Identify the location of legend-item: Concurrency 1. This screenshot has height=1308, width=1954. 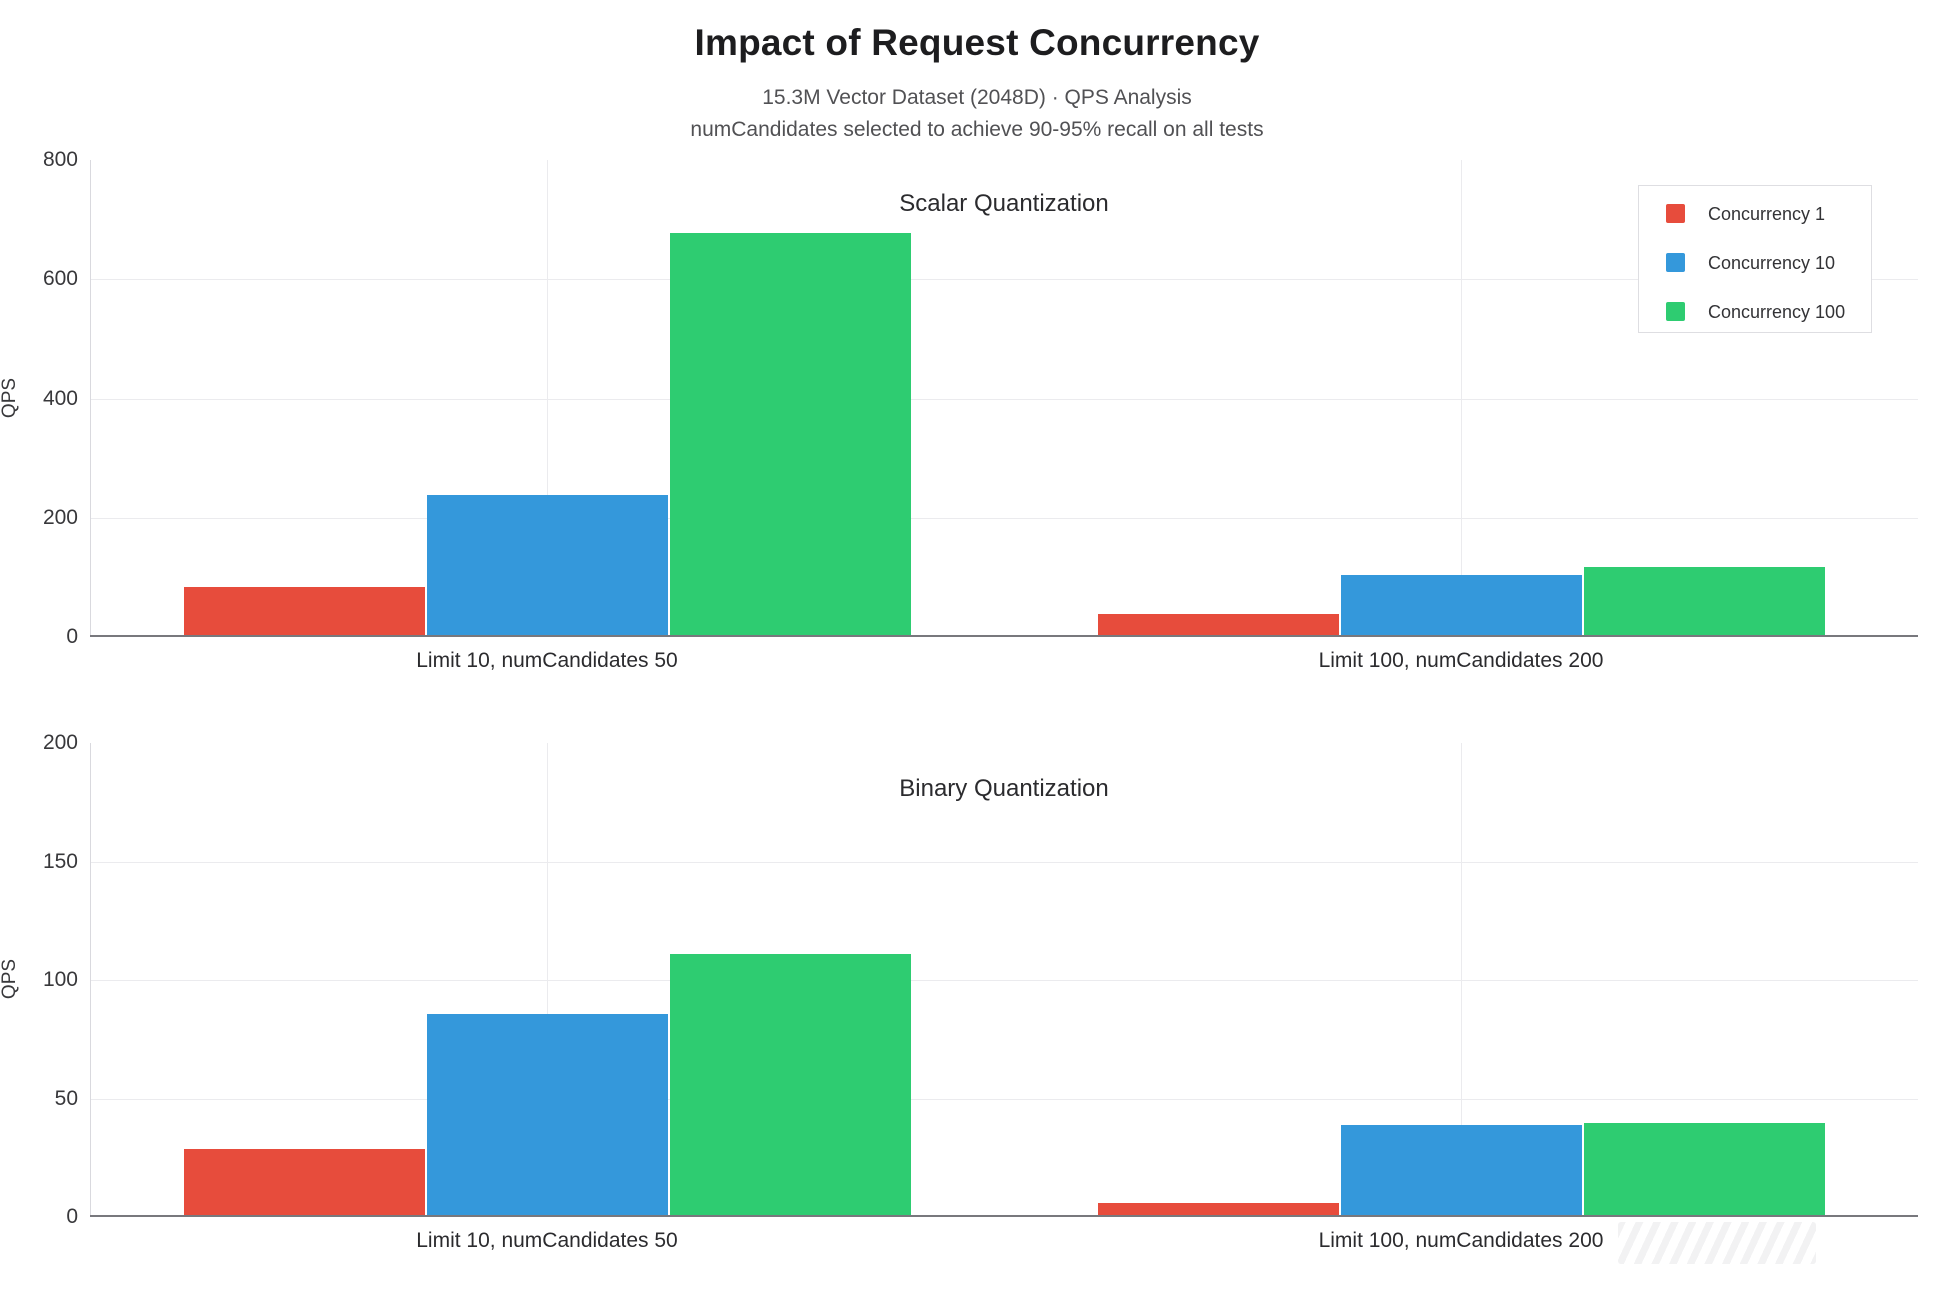
(1755, 214).